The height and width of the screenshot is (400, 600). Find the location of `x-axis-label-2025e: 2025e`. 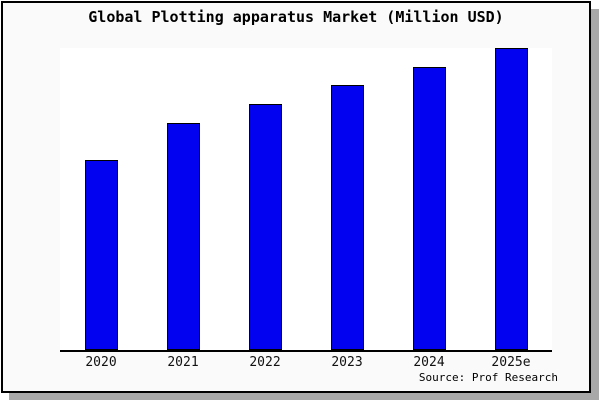

x-axis-label-2025e: 2025e is located at coordinates (511, 362).